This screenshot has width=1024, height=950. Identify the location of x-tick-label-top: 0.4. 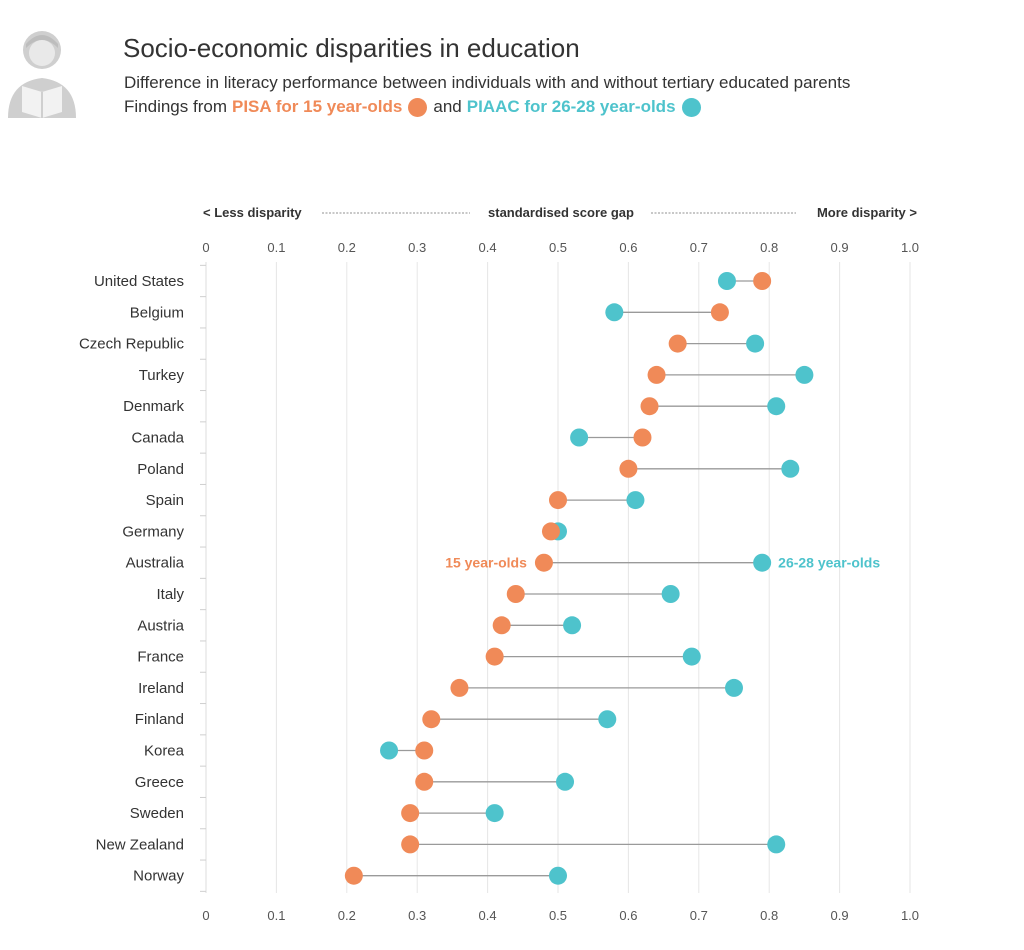
(488, 247).